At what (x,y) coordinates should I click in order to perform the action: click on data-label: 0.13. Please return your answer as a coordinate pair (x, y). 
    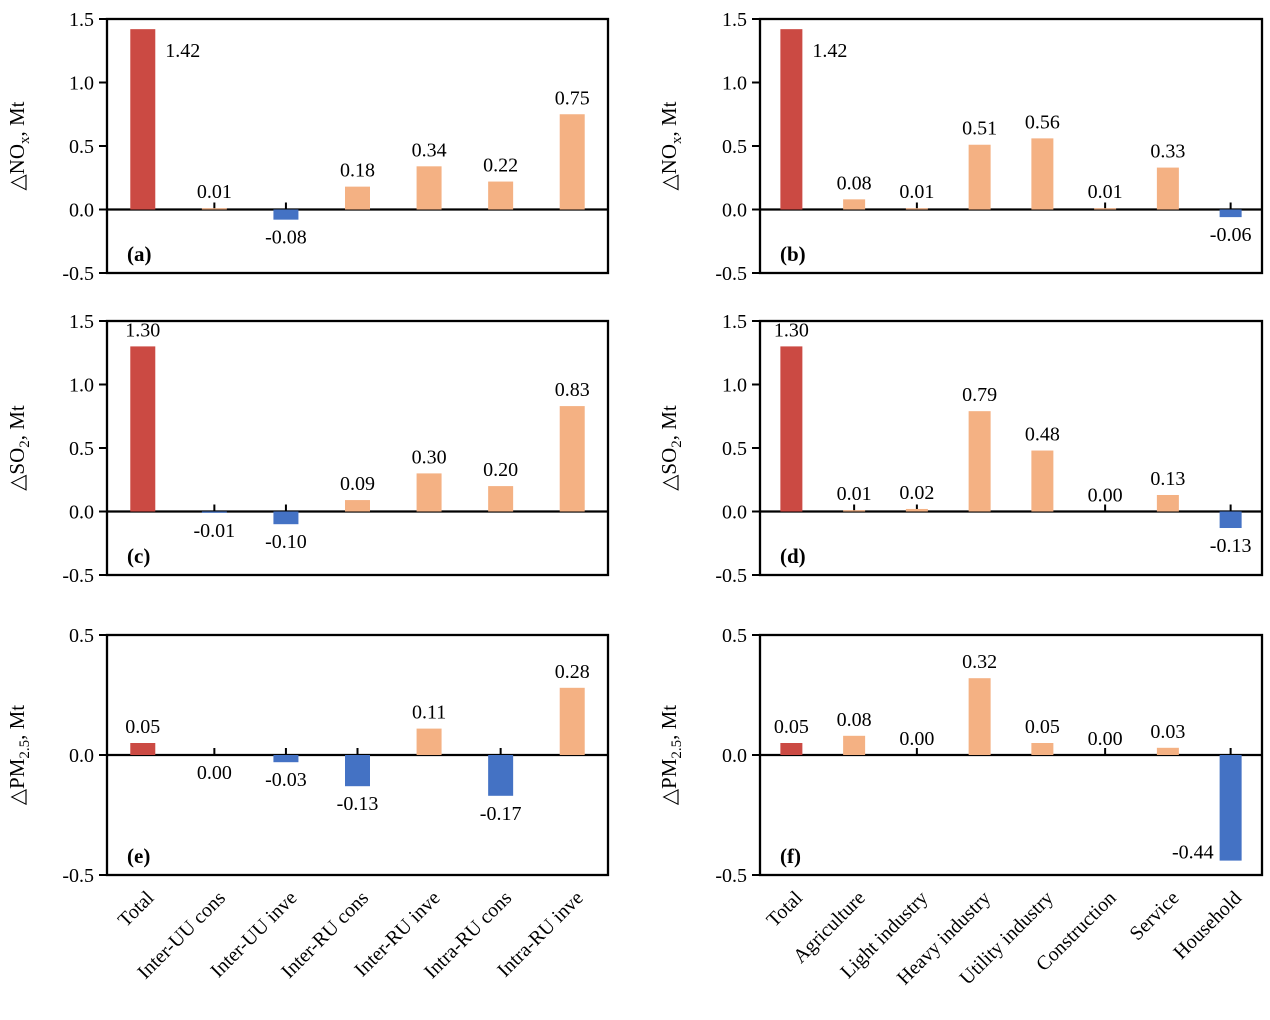
    Looking at the image, I should click on (1167, 479).